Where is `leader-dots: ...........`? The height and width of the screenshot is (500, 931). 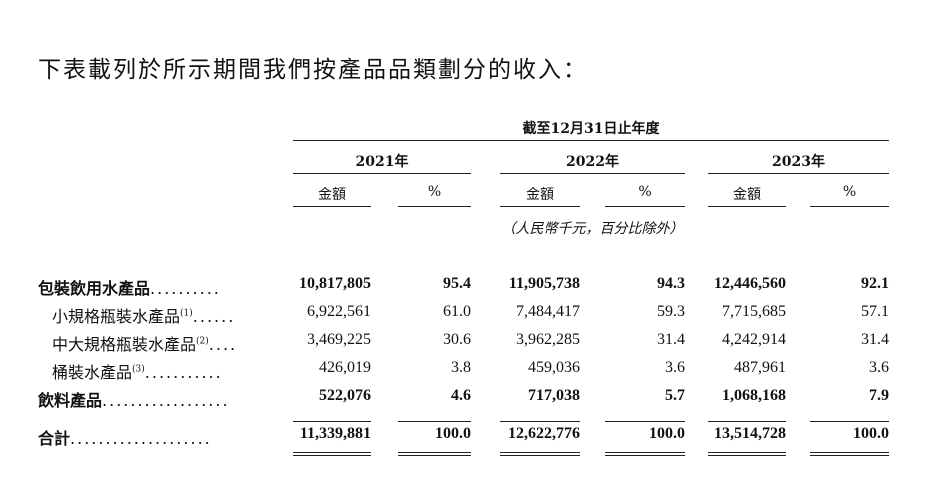
leader-dots: ........... is located at coordinates (183, 372).